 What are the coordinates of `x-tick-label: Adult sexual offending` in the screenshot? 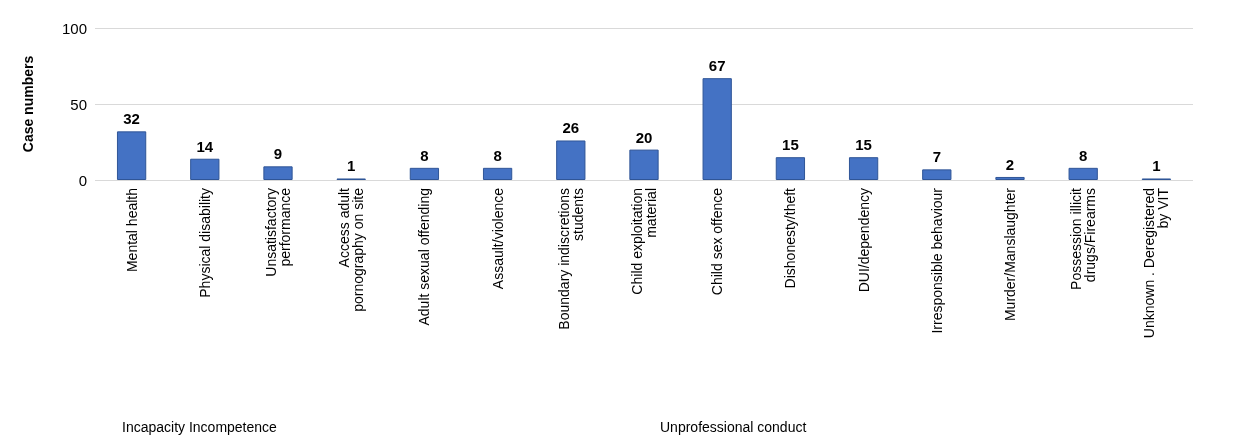 It's located at (424, 257).